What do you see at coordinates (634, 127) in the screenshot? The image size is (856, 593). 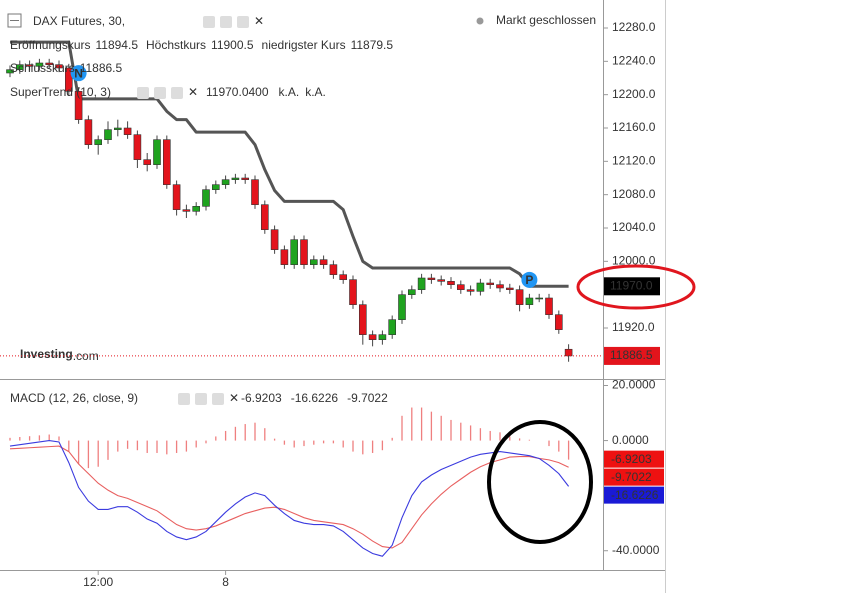 I see `y-tick-label: 12160.0` at bounding box center [634, 127].